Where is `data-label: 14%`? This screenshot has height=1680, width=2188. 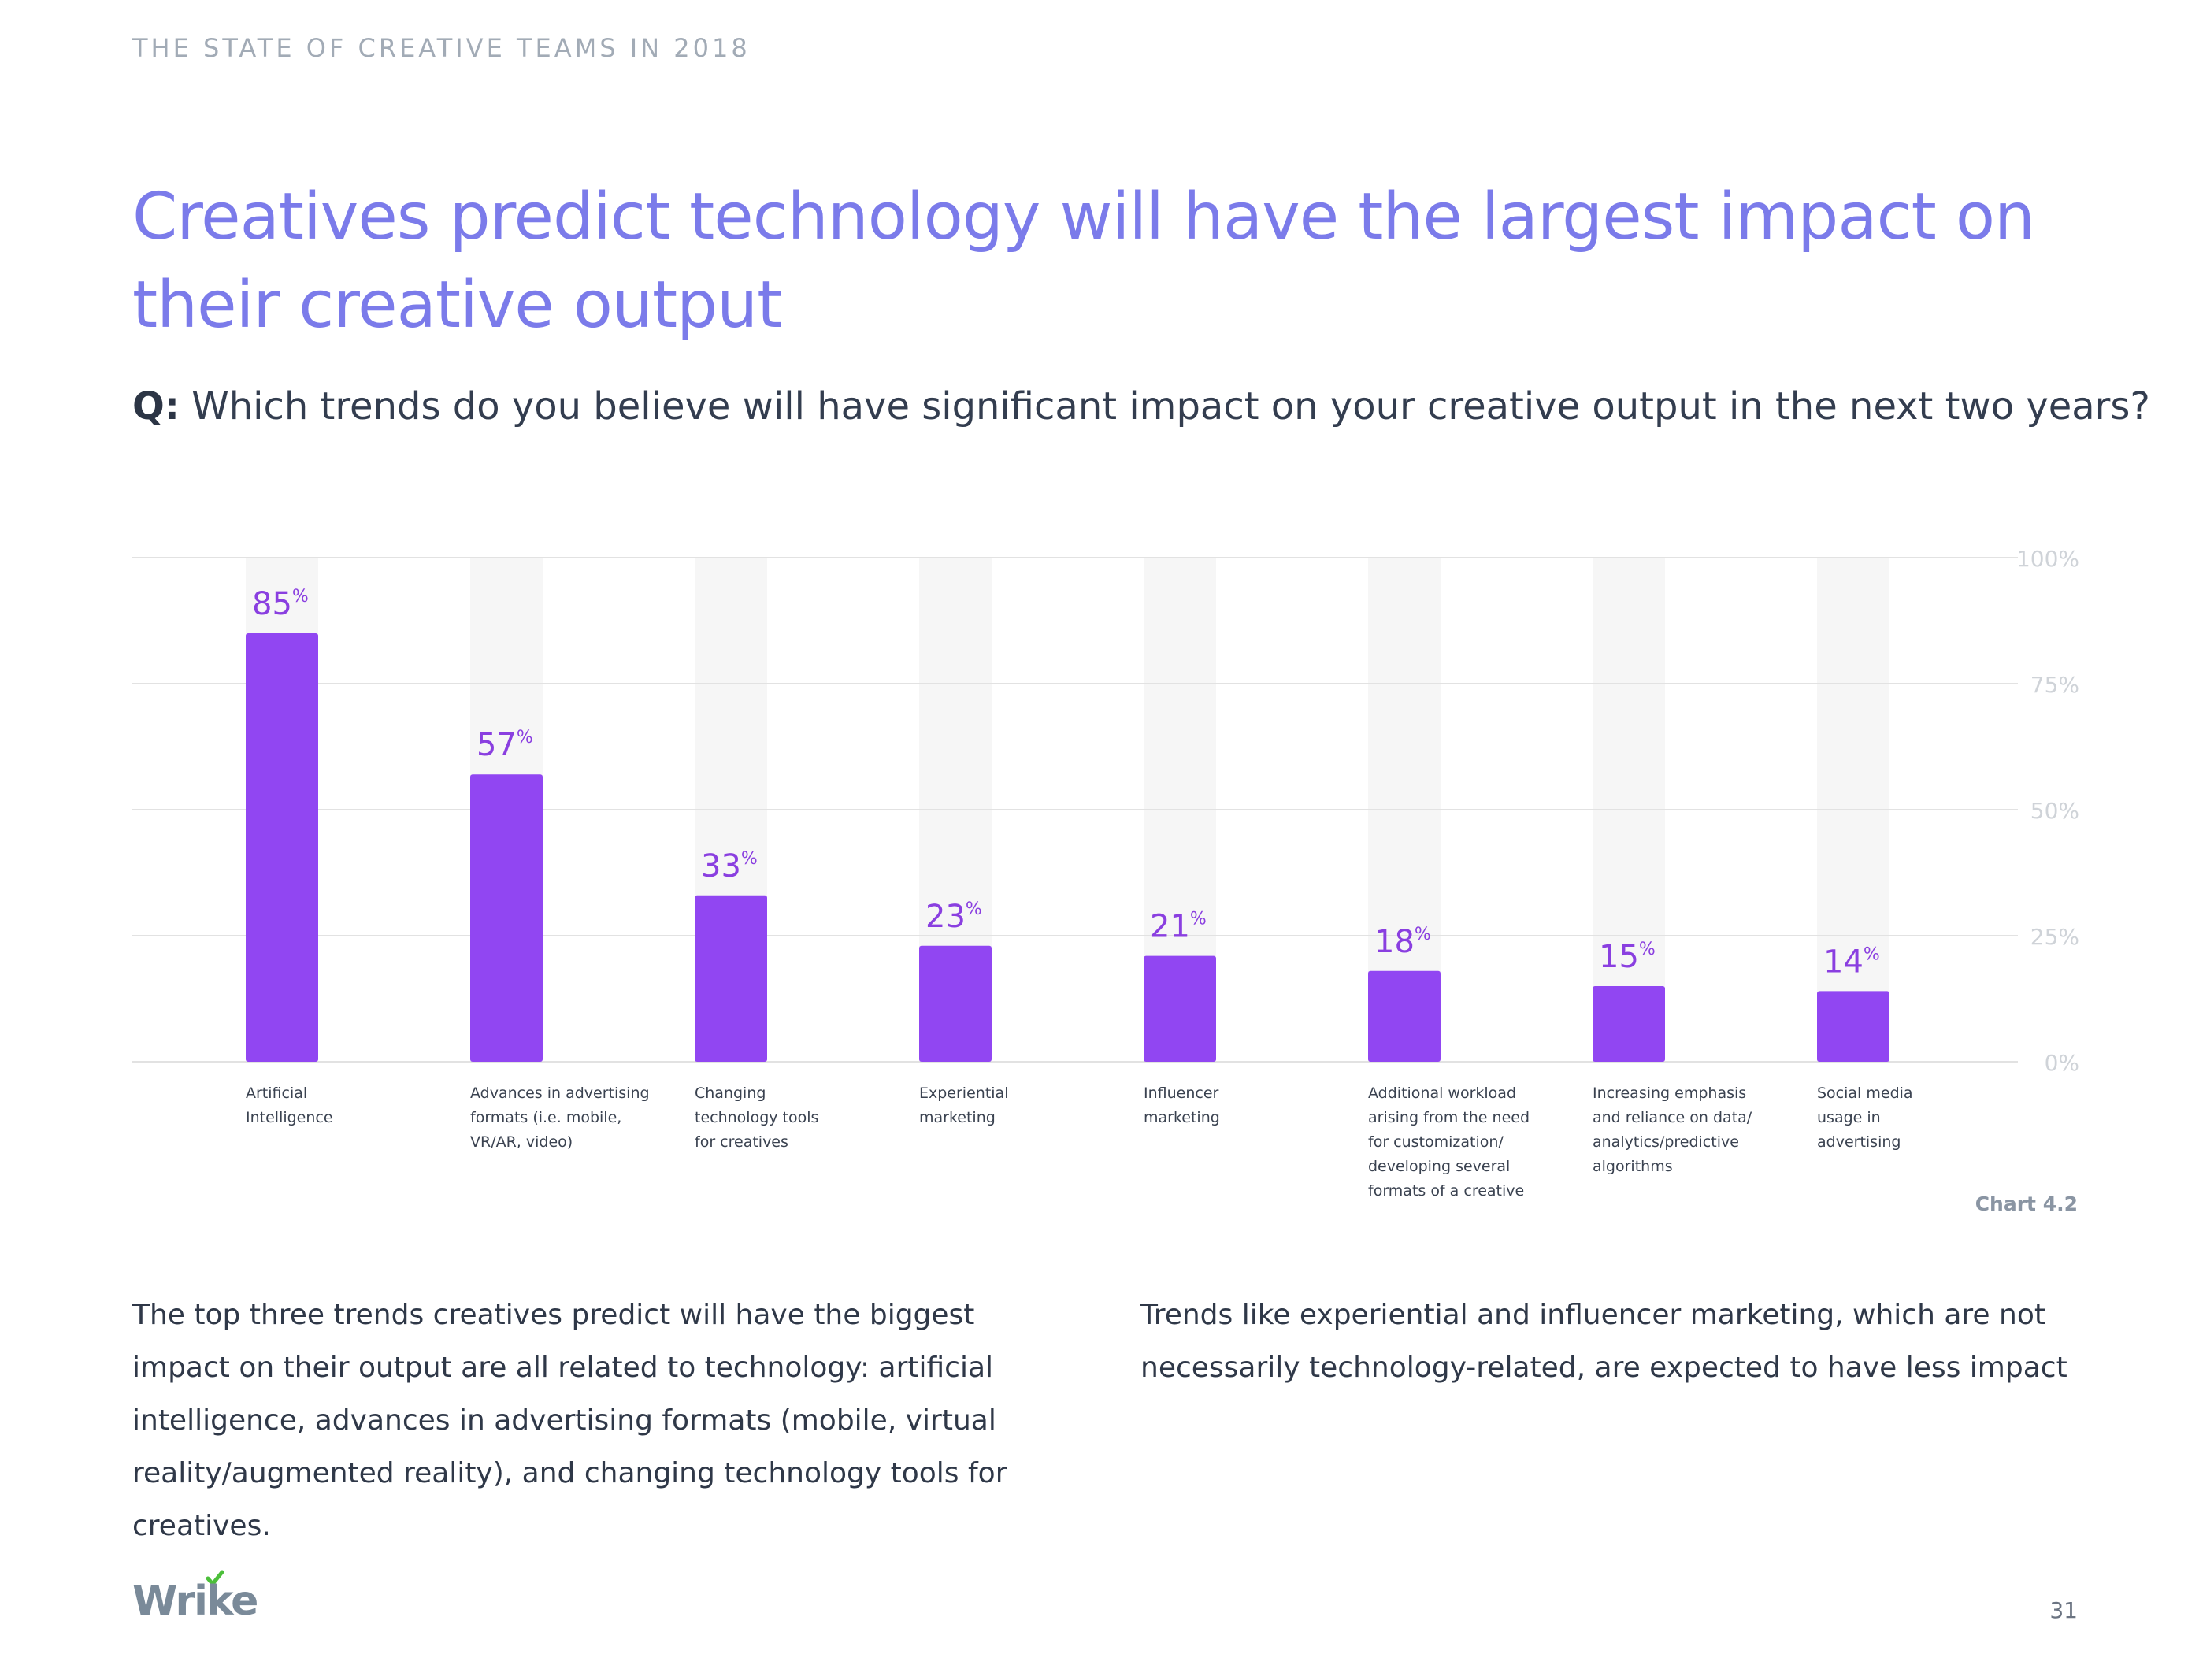
data-label: 14% is located at coordinates (1852, 962).